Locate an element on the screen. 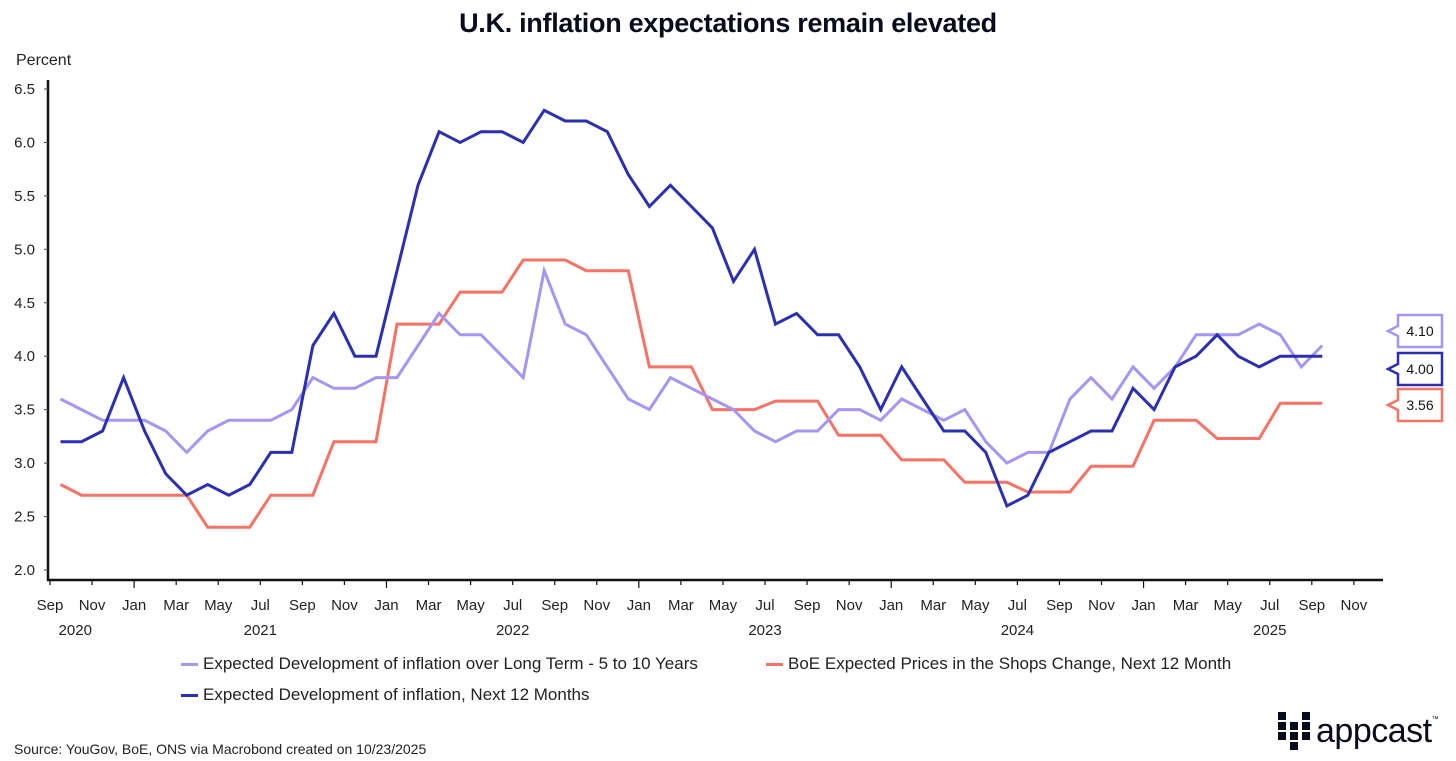  y-tick-label: 4.5 is located at coordinates (24, 303).